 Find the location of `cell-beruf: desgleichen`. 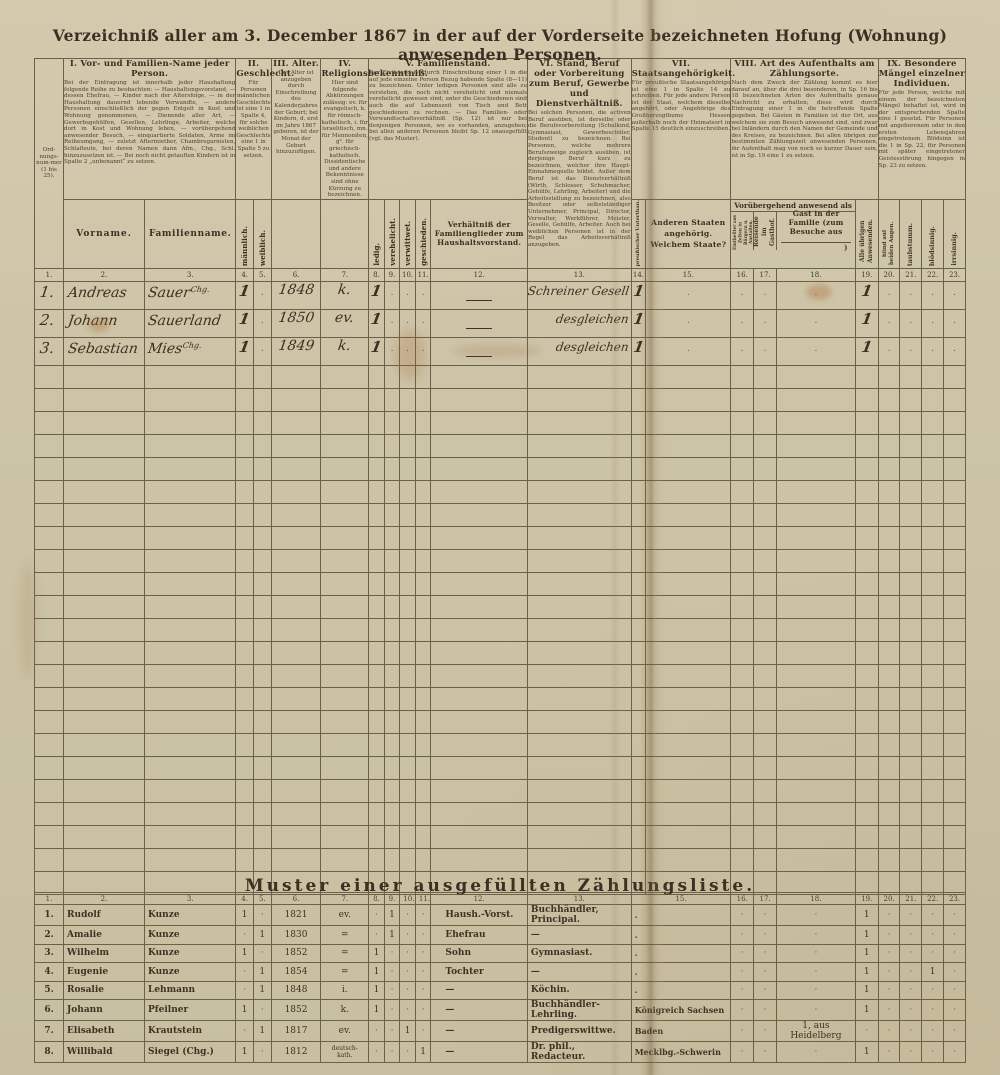

cell-beruf: desgleichen is located at coordinates (579, 324).